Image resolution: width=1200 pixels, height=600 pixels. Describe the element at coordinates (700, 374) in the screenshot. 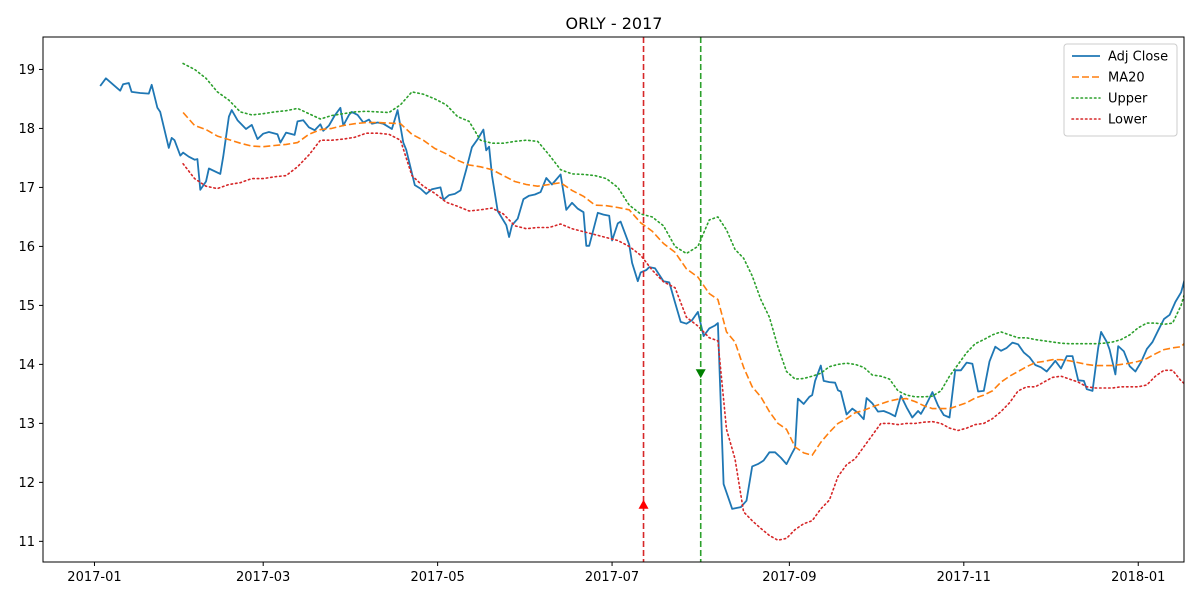

I see `sell-marker` at that location.